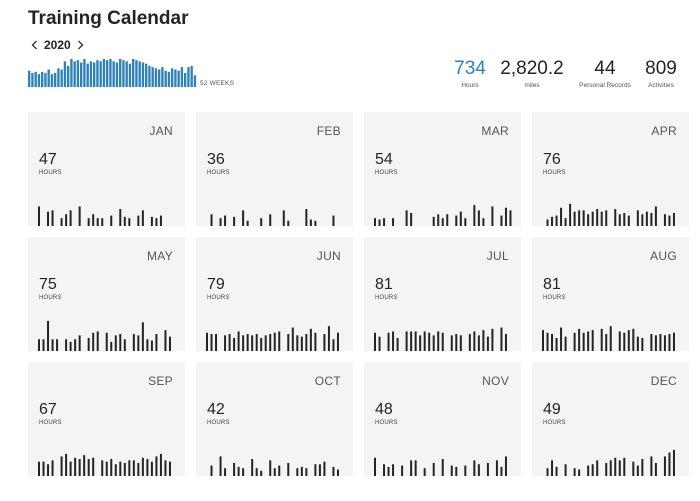  Describe the element at coordinates (384, 409) in the screenshot. I see `month-hours-value: 48` at that location.